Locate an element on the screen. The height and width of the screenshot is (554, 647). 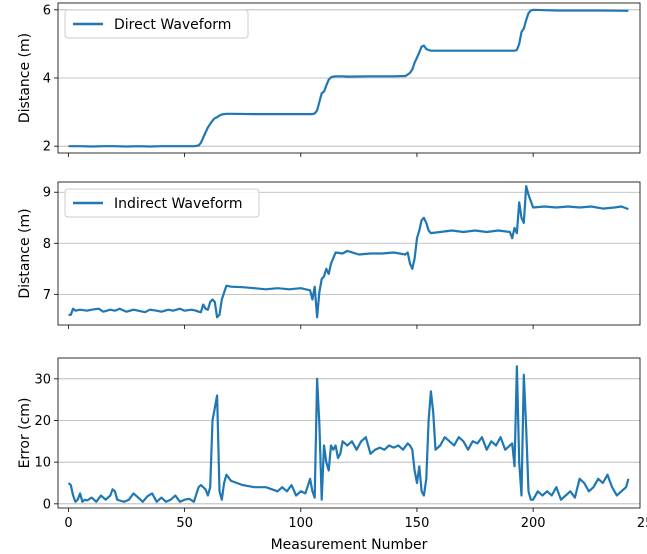
legend: Direct Waveform is located at coordinates (156, 24).